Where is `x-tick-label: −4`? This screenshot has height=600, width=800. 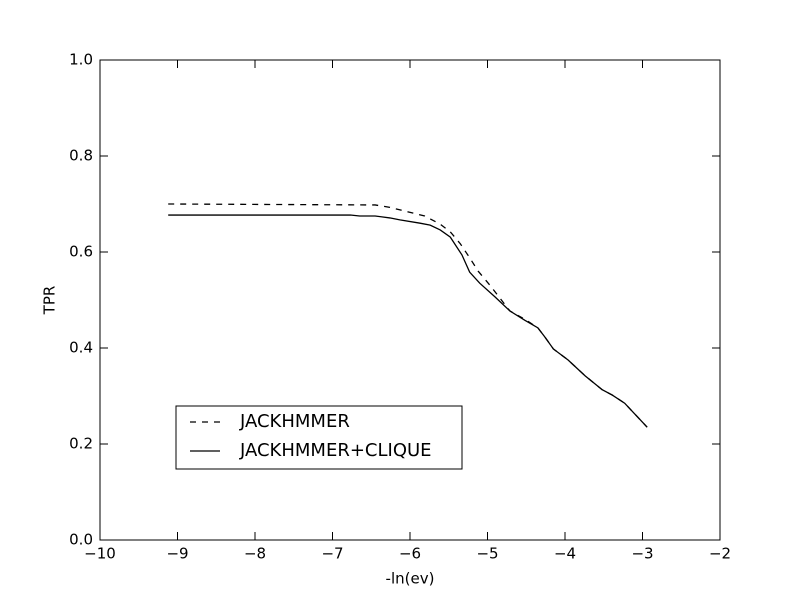
x-tick-label: −4 is located at coordinates (565, 554).